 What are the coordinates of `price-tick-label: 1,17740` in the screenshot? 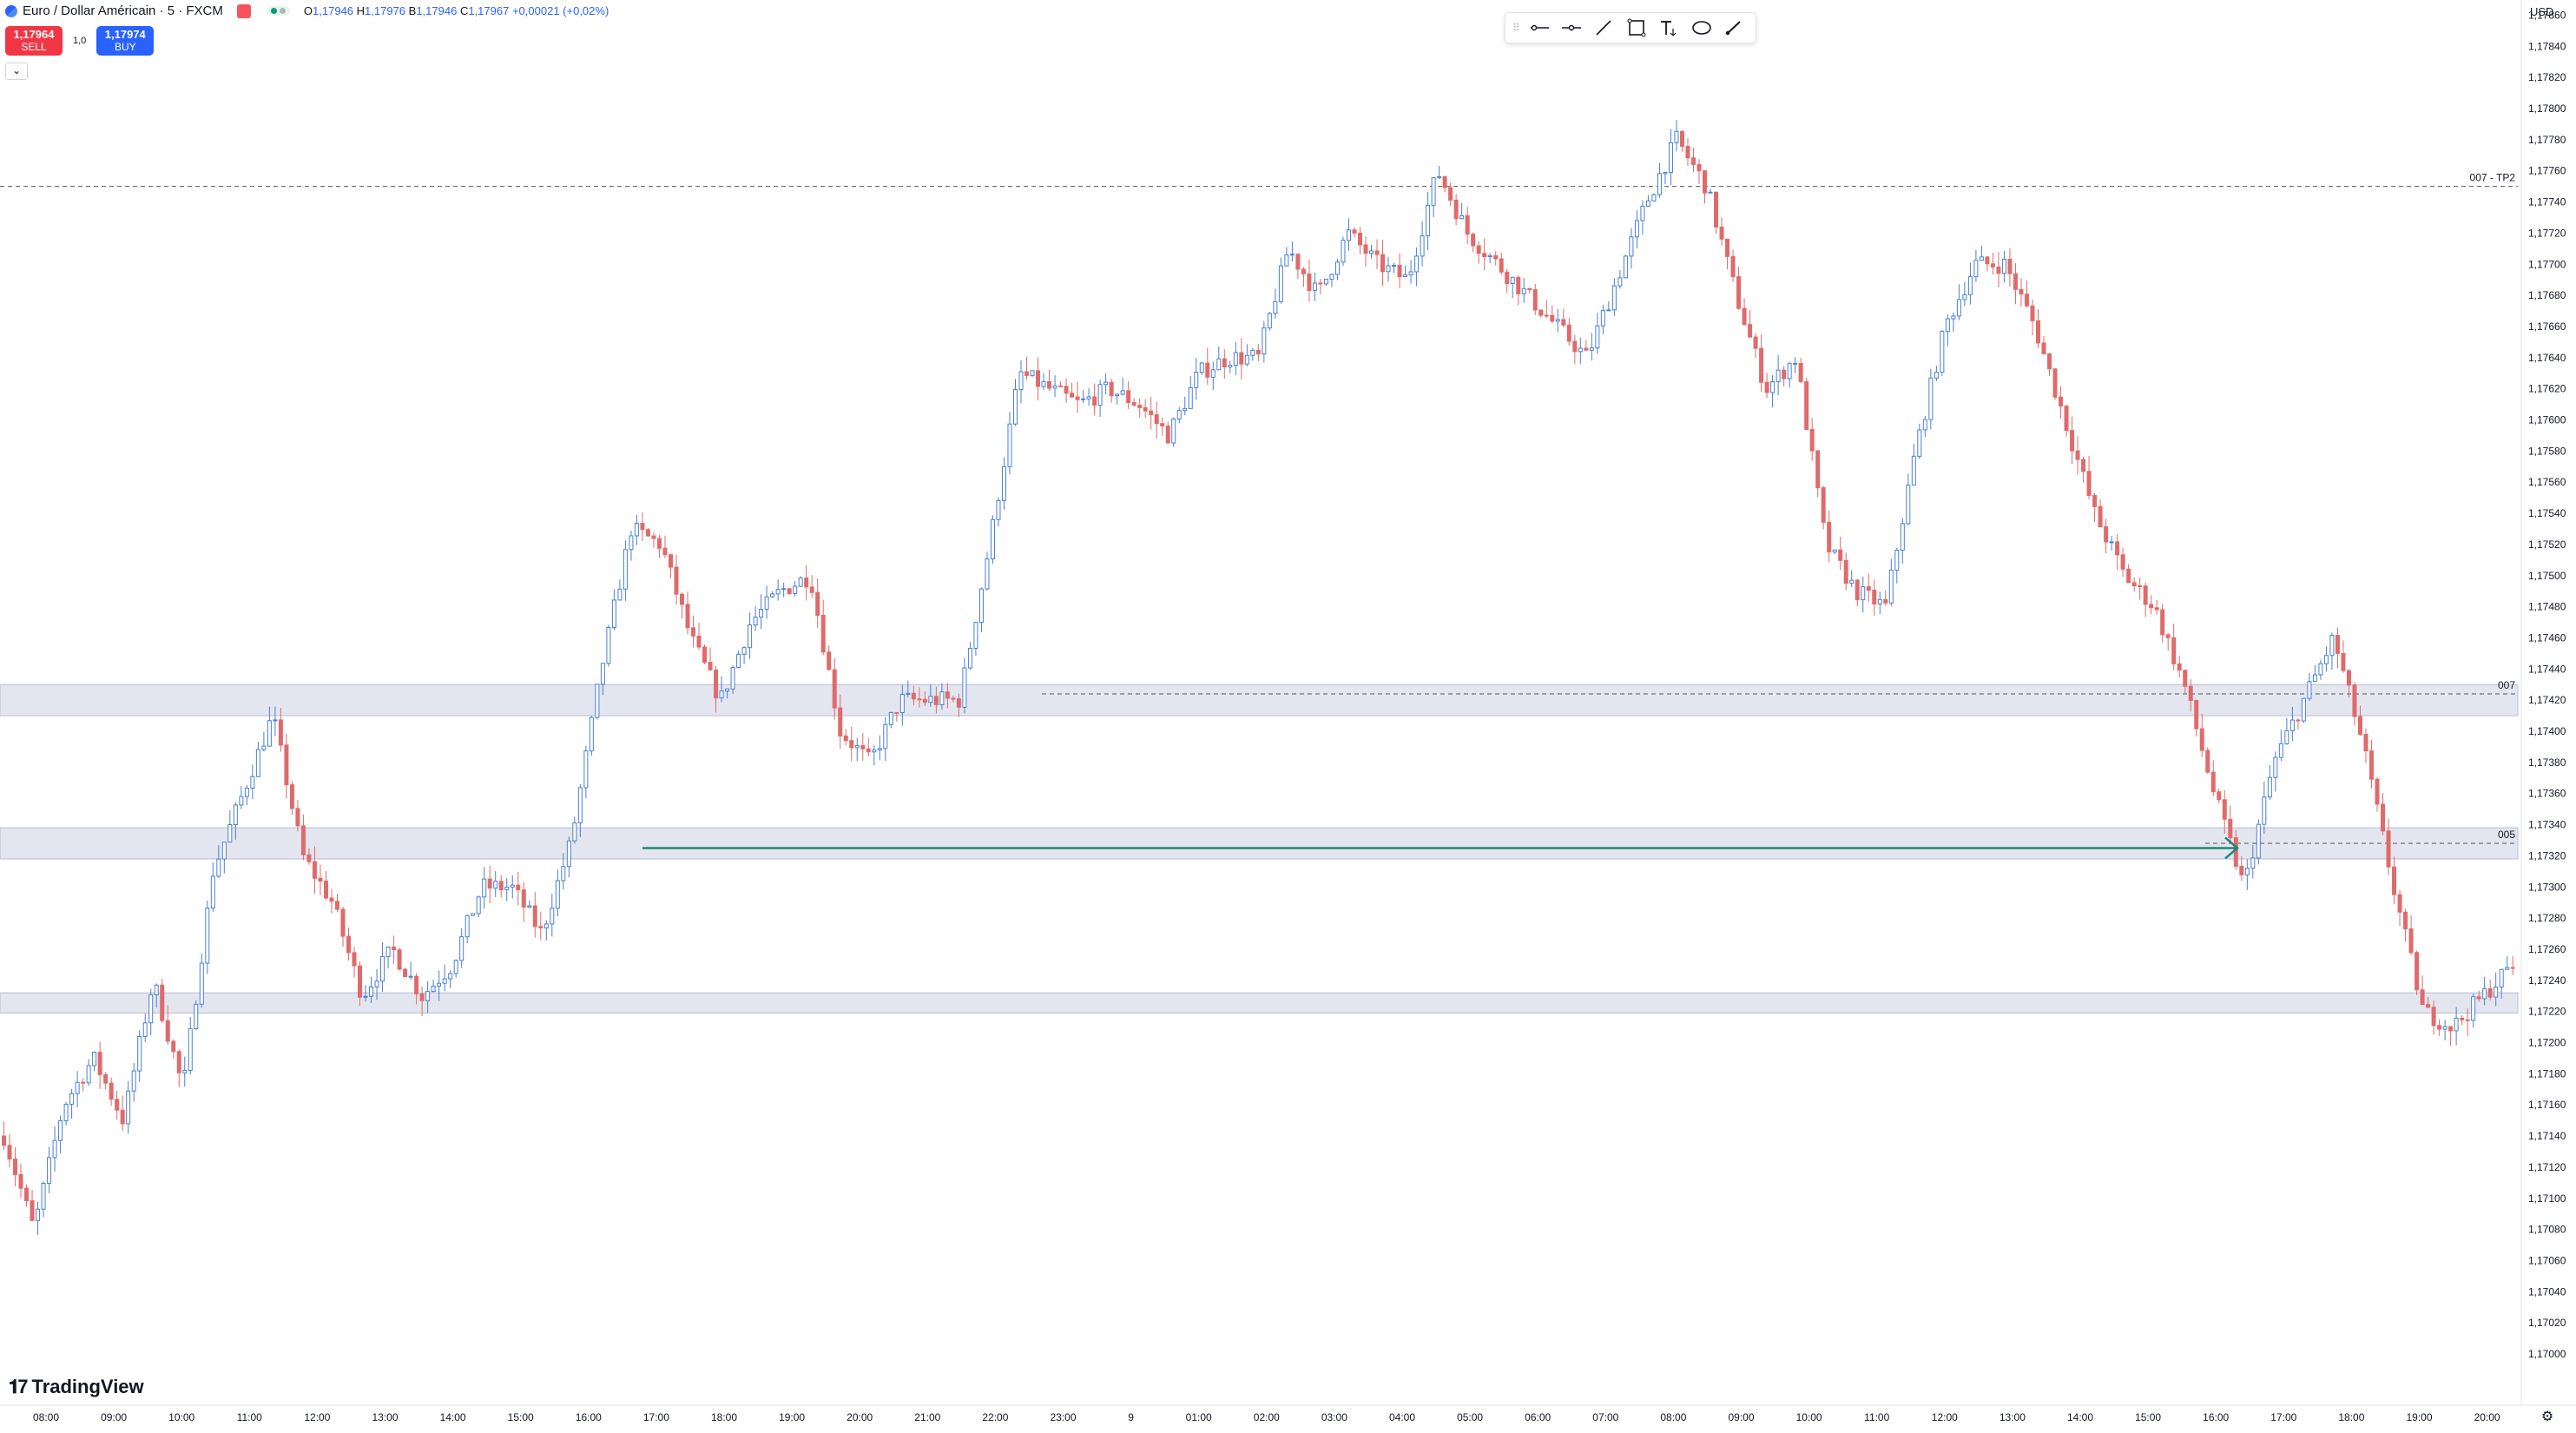 It's located at (2547, 202).